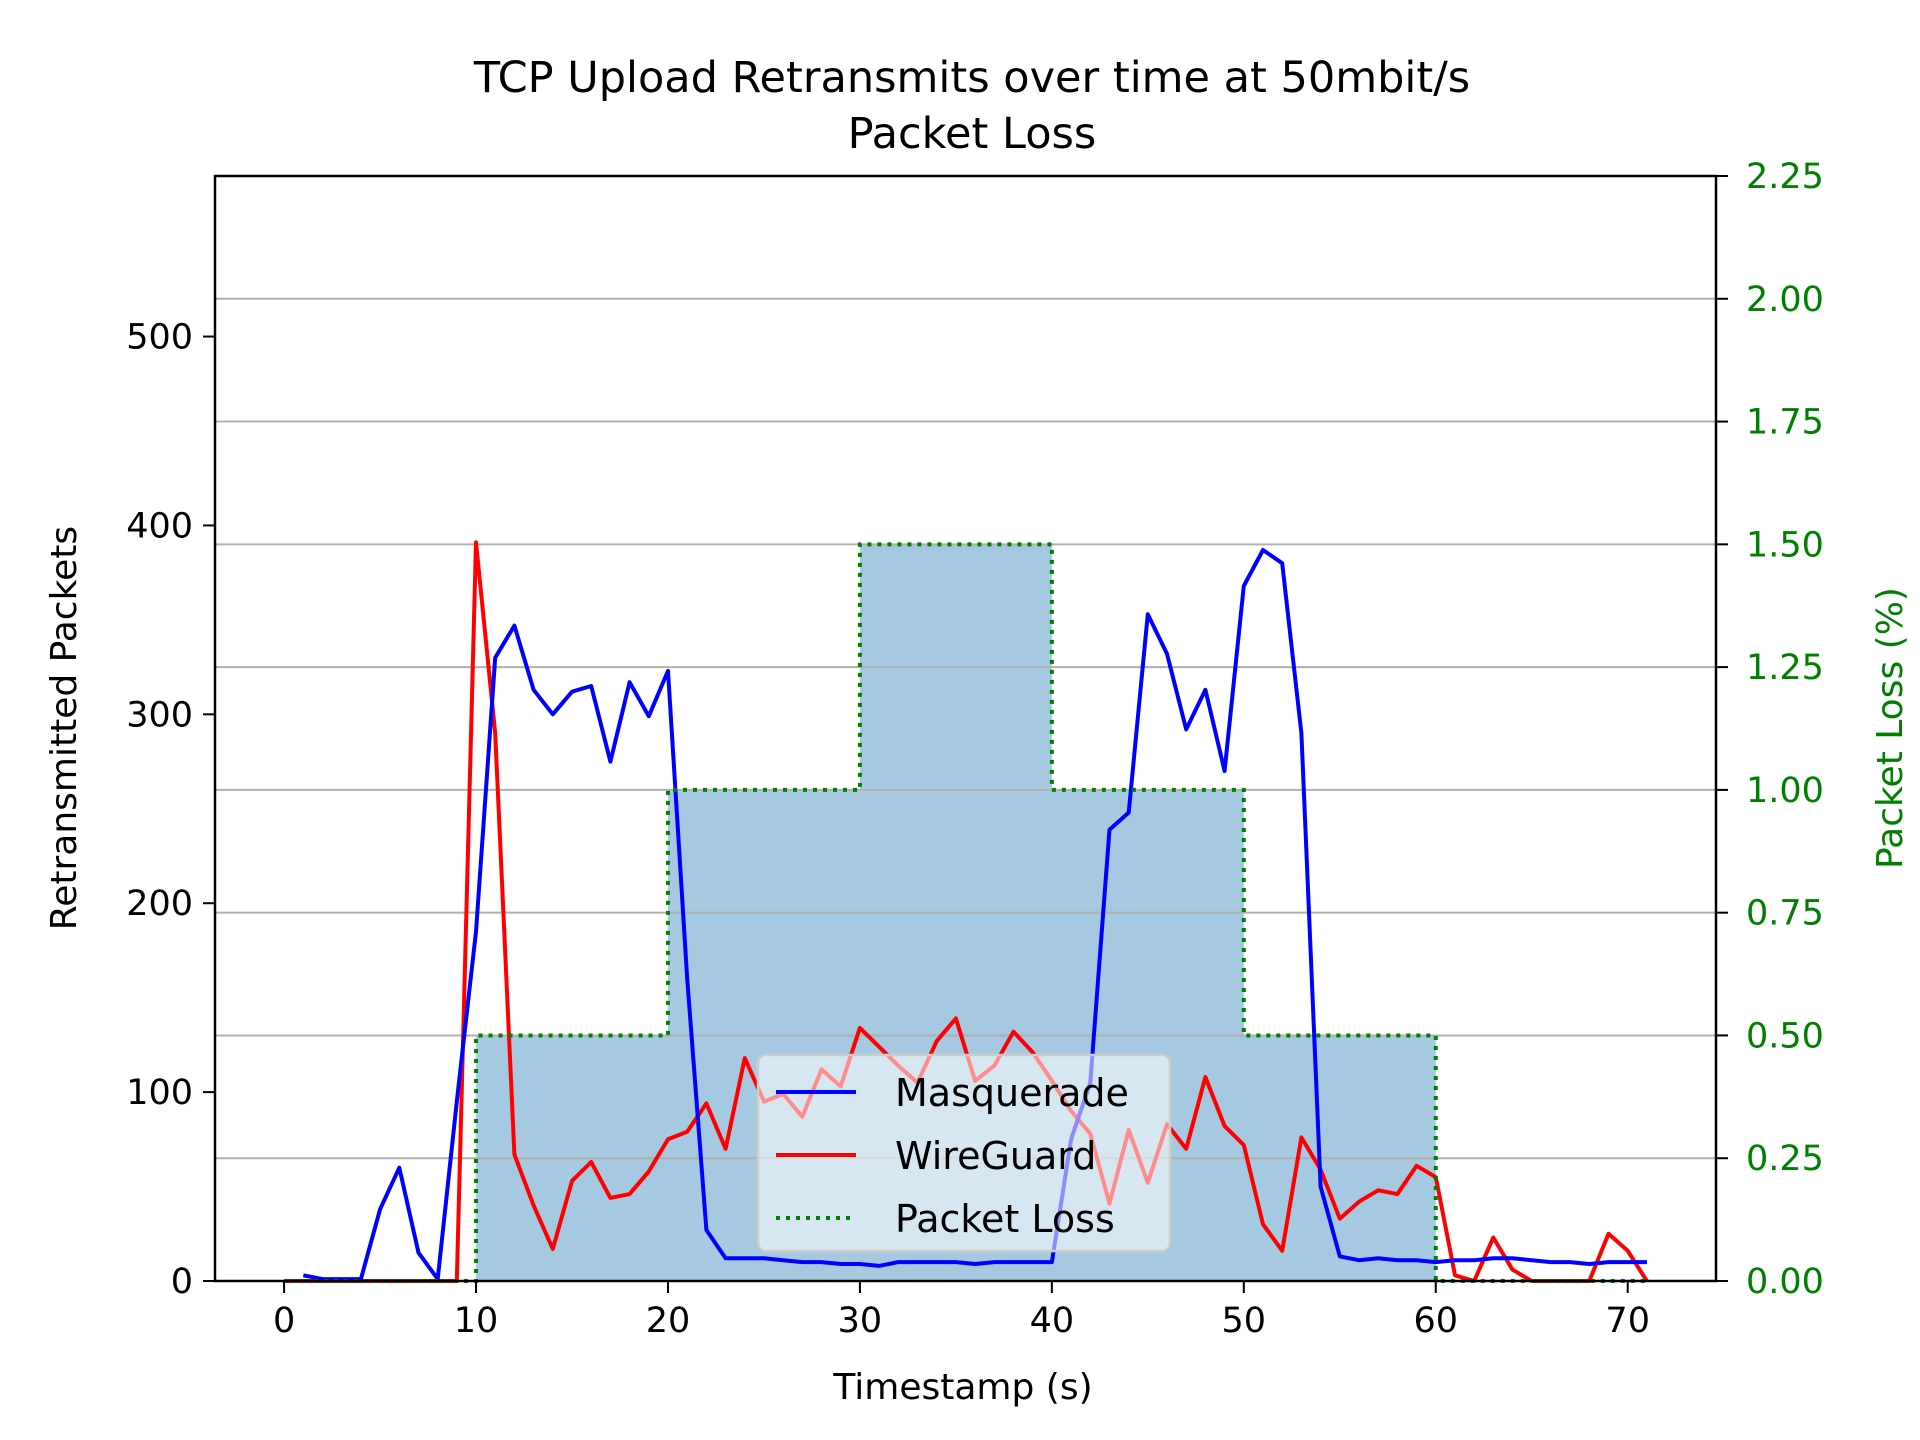 This screenshot has height=1440, width=1920. Describe the element at coordinates (995, 1156) in the screenshot. I see `legend-label-wireguard: WireGuard` at that location.